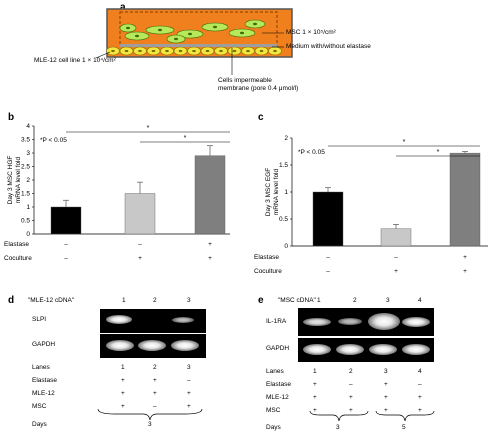  What do you see at coordinates (192, 31) in the screenshot?
I see `msc-cell-layer` at bounding box center [192, 31].